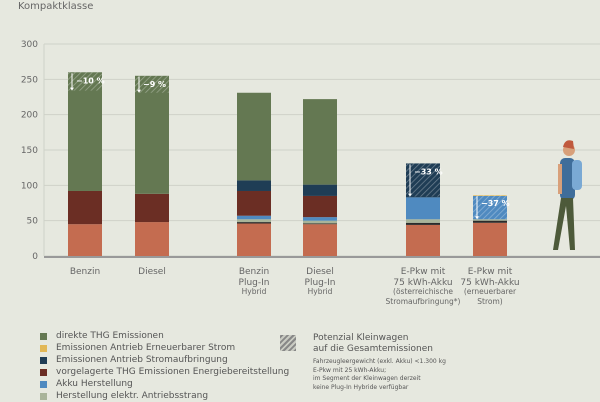 This screenshot has height=402, width=600. Describe the element at coordinates (35, 257) in the screenshot. I see `y-tick-label: 0` at that location.